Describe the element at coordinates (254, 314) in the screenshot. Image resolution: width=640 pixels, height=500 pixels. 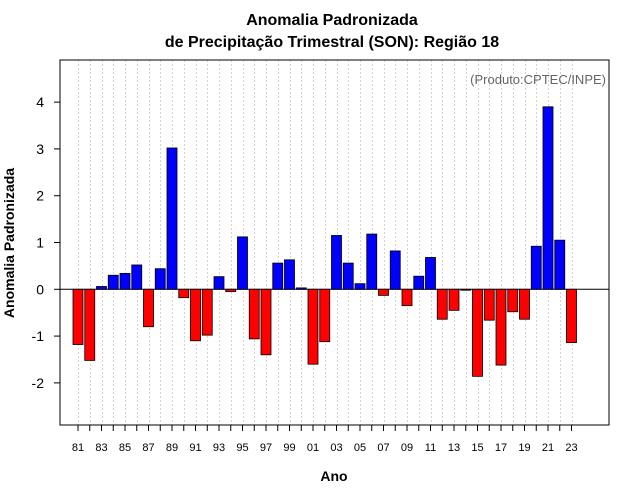
I see `bar-1996` at that location.